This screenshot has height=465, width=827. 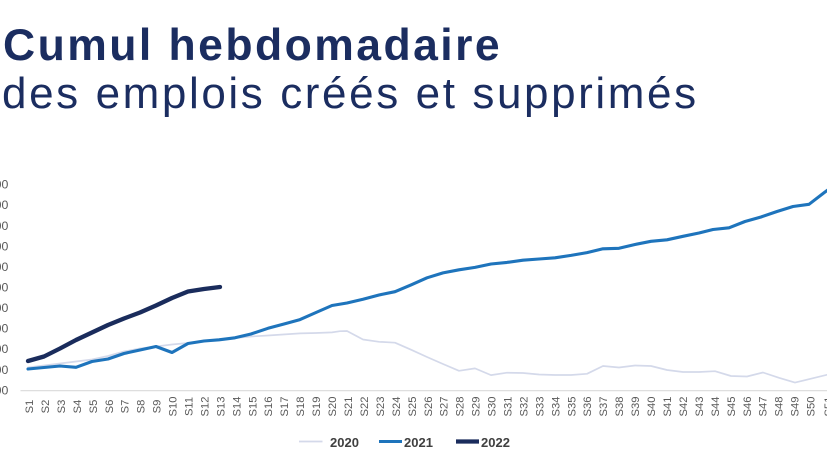 I want to click on svg-text: S14, so click(x=237, y=407).